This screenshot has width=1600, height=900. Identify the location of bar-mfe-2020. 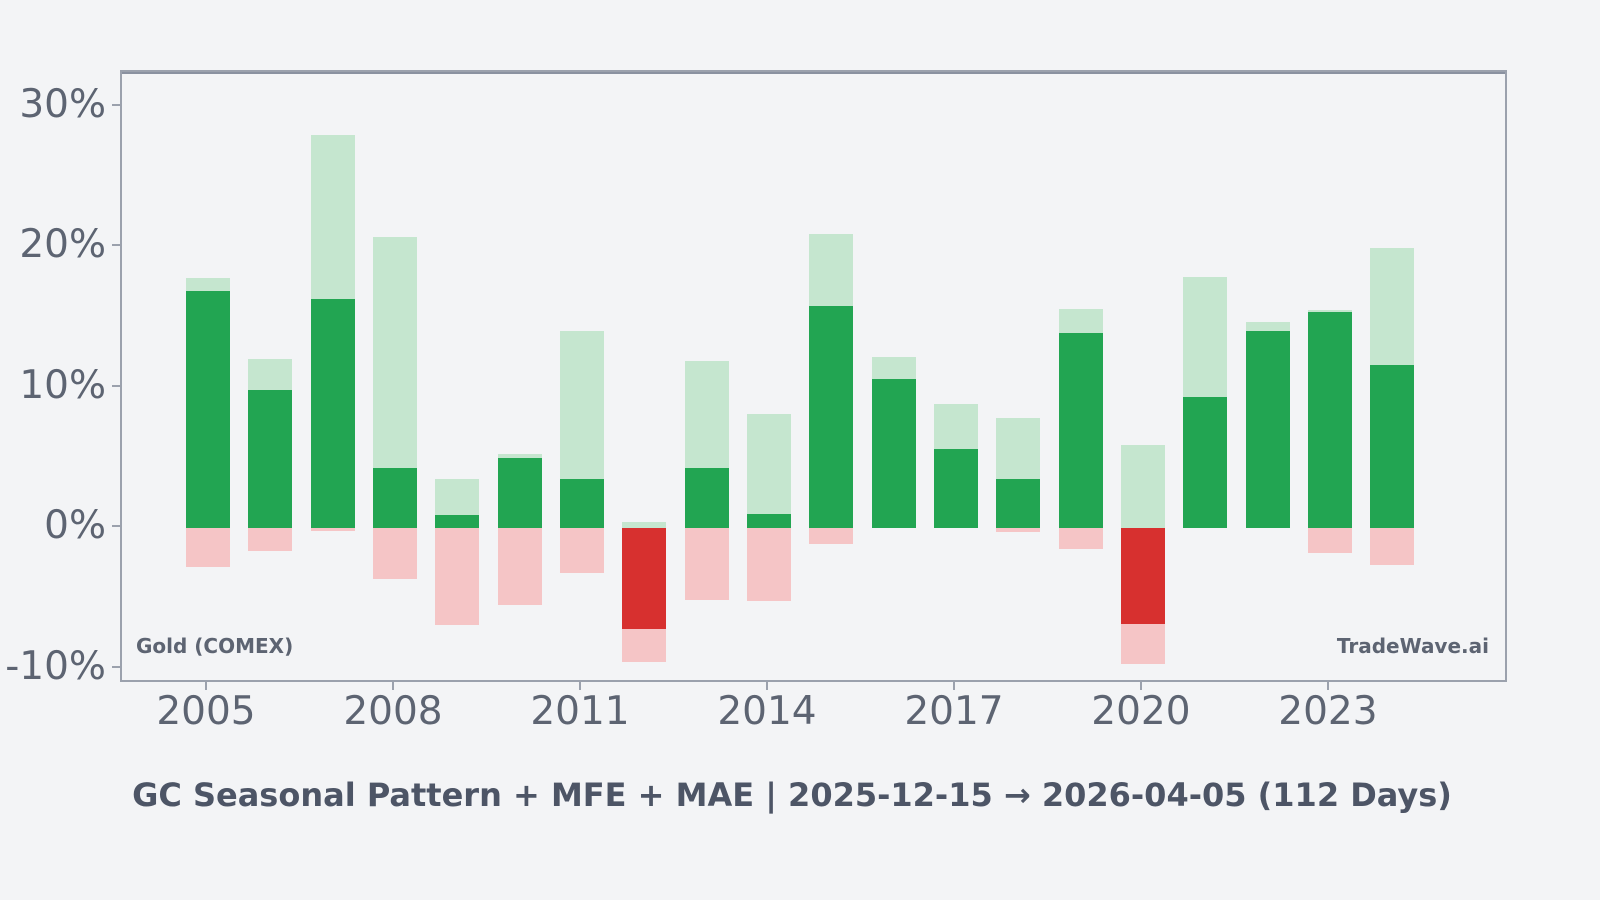
(1142, 486).